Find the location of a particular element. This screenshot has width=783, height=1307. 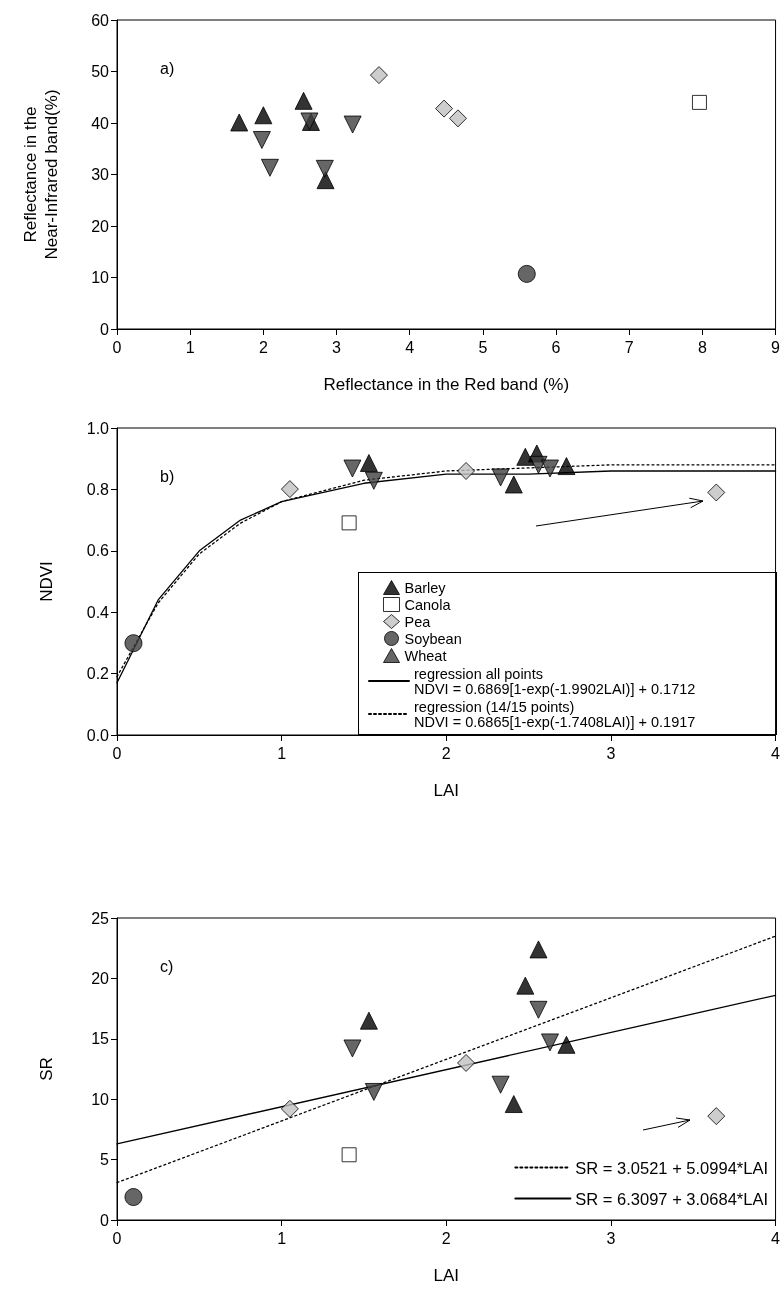

x-axis-title: Reflectance in the Red band (%) is located at coordinates (446, 384).